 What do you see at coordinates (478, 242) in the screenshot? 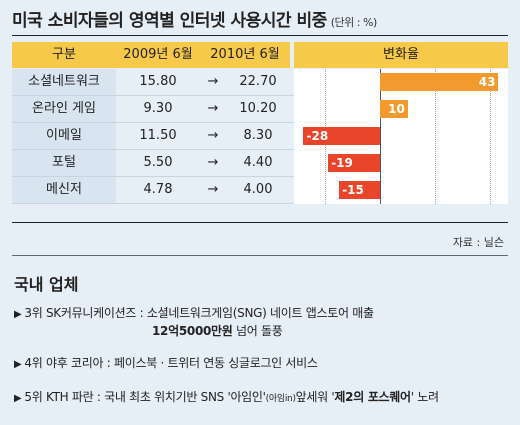
I see `source-label: 자료 : 닐슨` at bounding box center [478, 242].